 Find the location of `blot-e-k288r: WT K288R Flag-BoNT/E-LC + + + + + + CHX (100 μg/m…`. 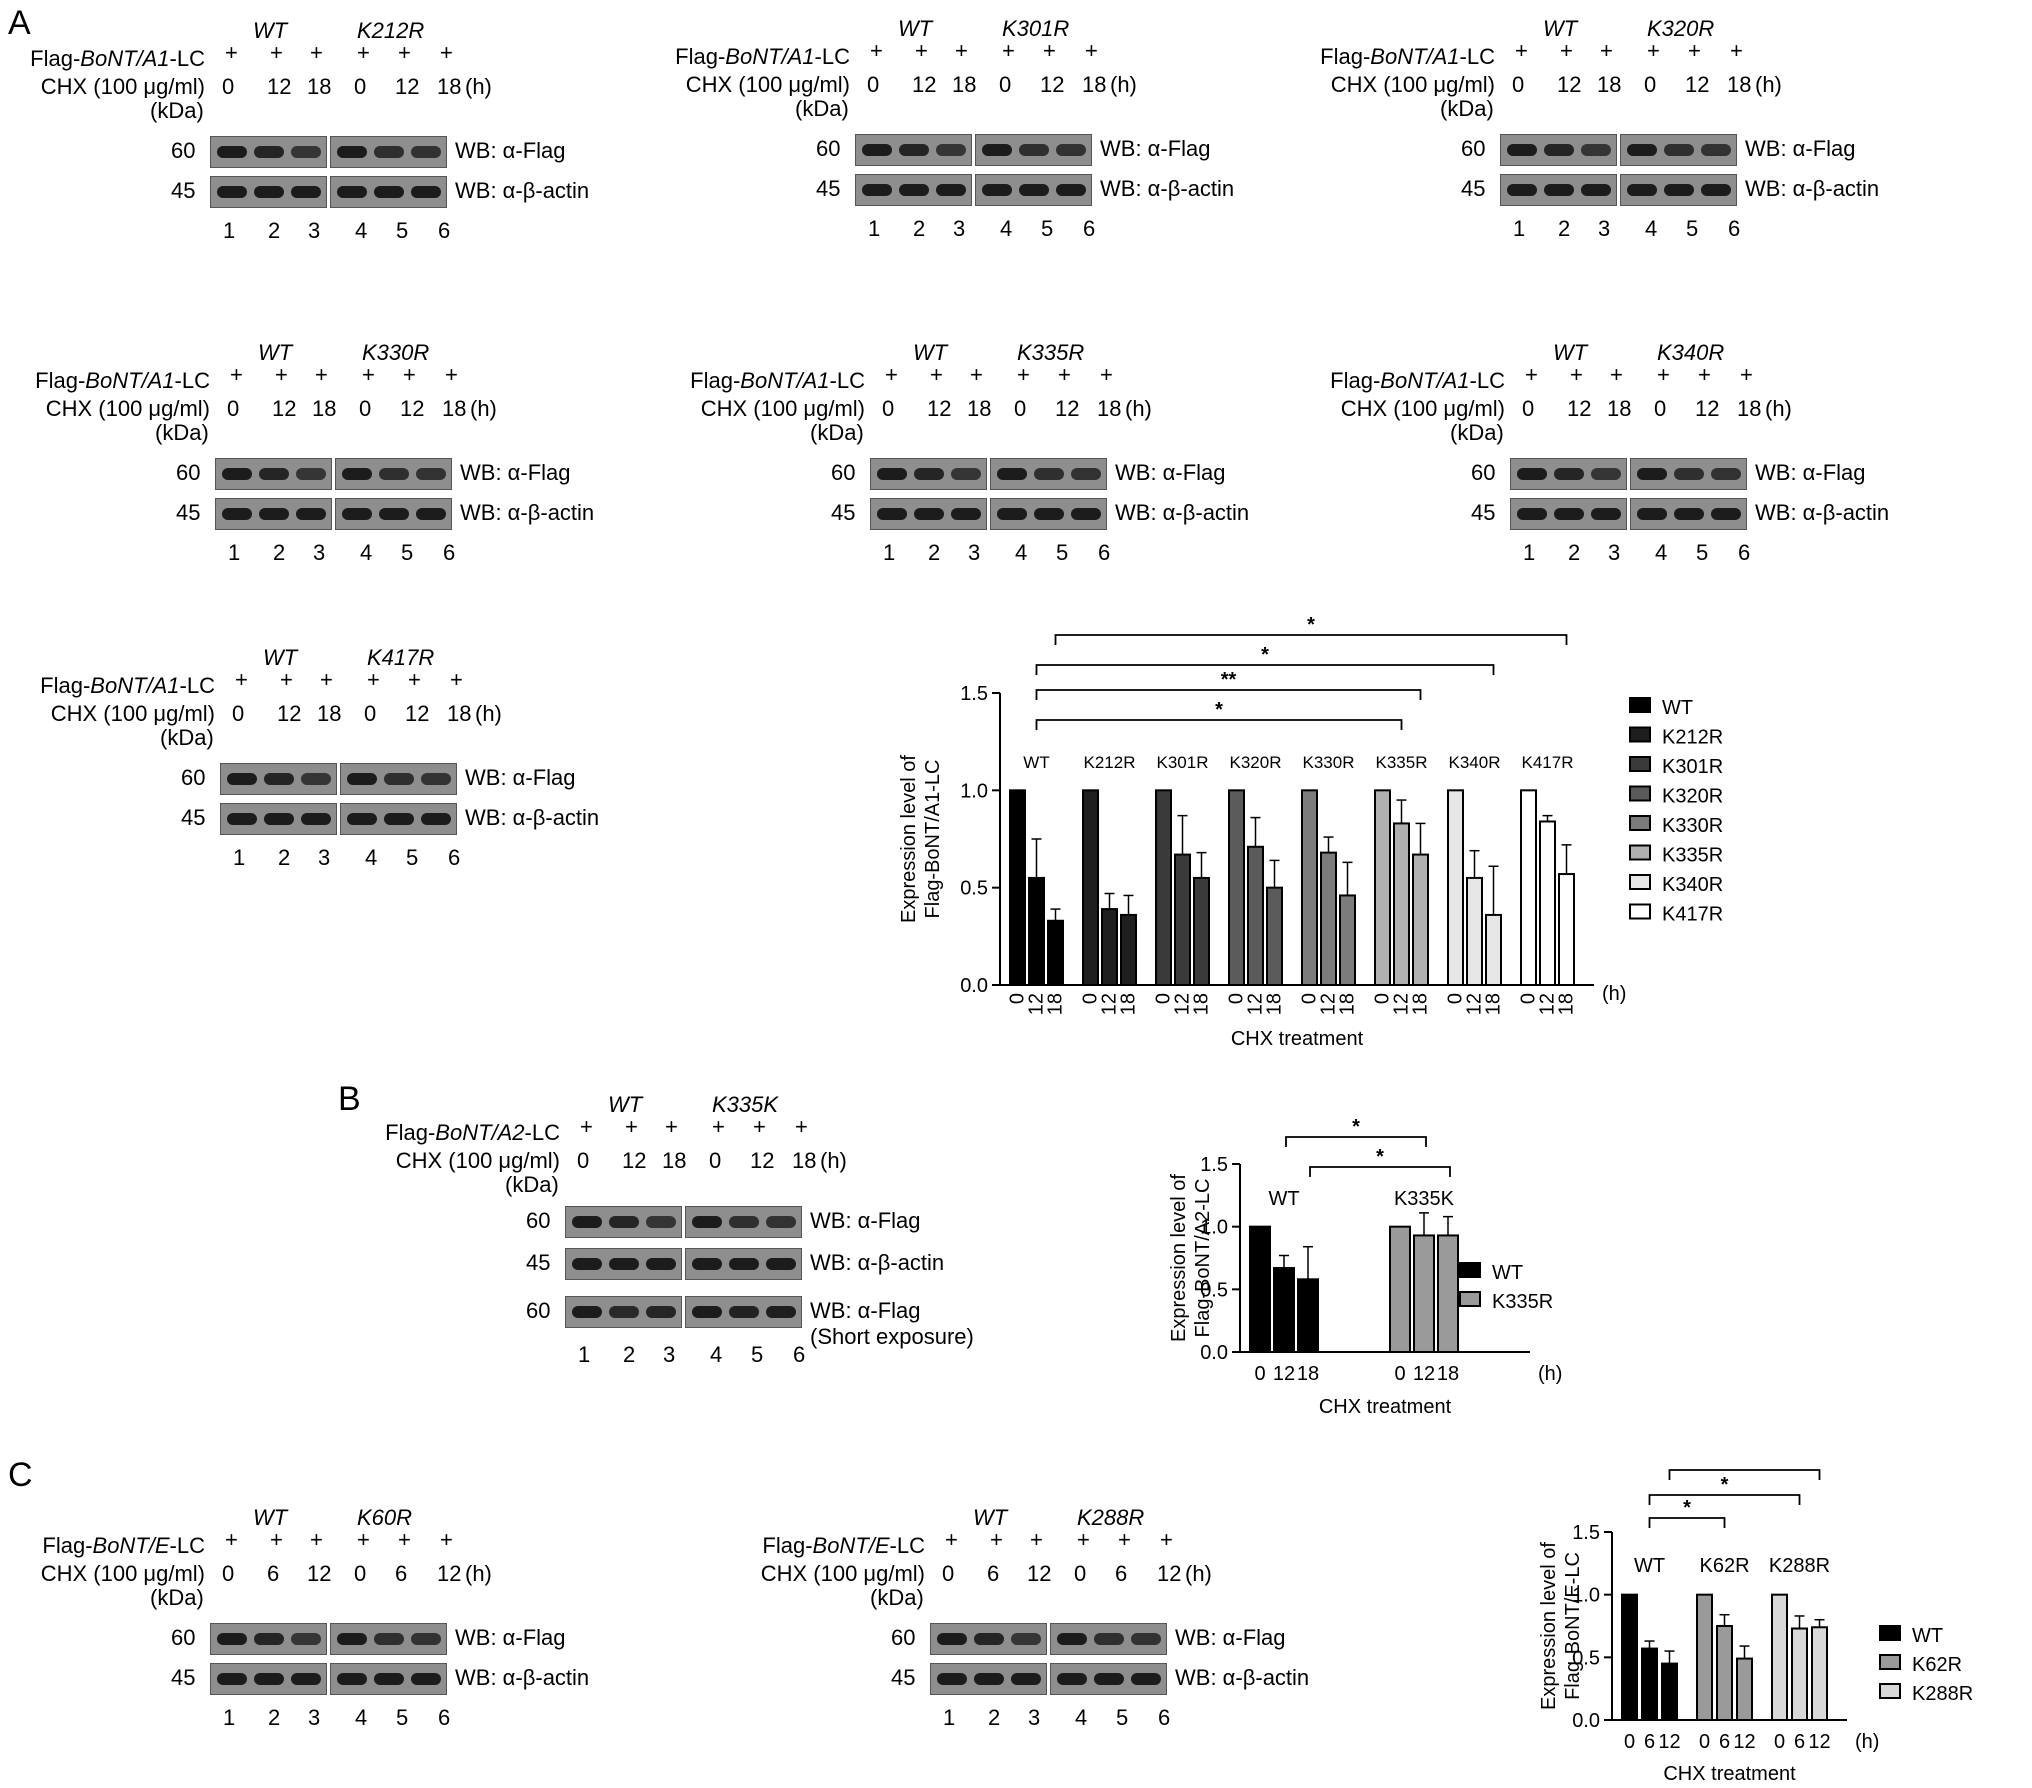

blot-e-k288r: WT K288R Flag-BoNT/E-LC + + + + + + CHX (100 μg/m… is located at coordinates (1014, 1617).